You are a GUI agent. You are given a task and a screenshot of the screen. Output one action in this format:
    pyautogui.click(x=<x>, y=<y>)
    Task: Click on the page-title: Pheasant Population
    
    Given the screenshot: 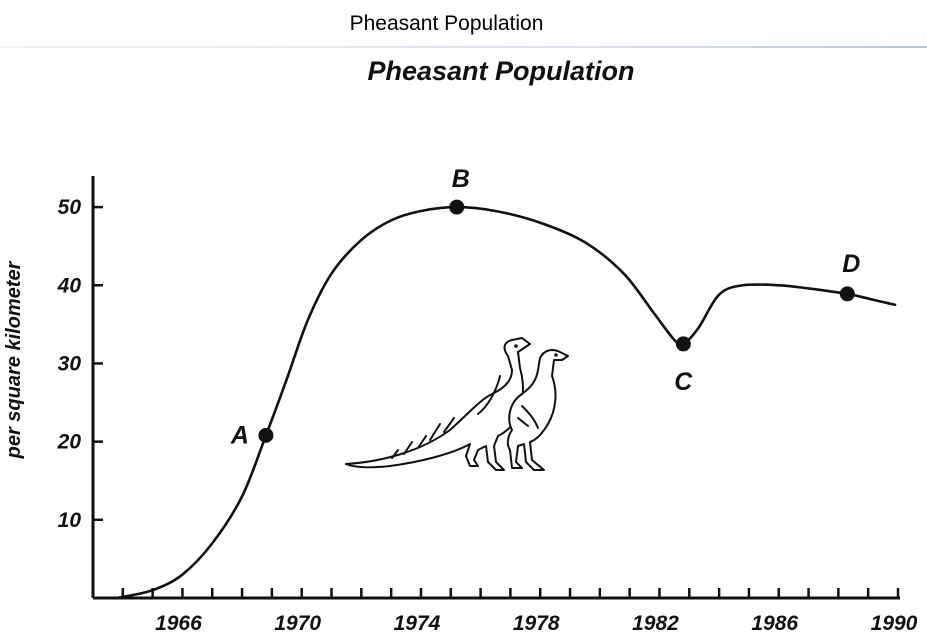 What is the action you would take?
    pyautogui.click(x=446, y=23)
    